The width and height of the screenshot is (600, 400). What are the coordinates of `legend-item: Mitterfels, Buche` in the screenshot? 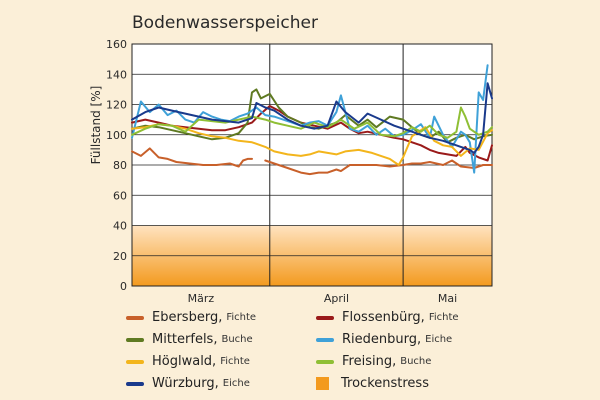 It's located at (211, 339).